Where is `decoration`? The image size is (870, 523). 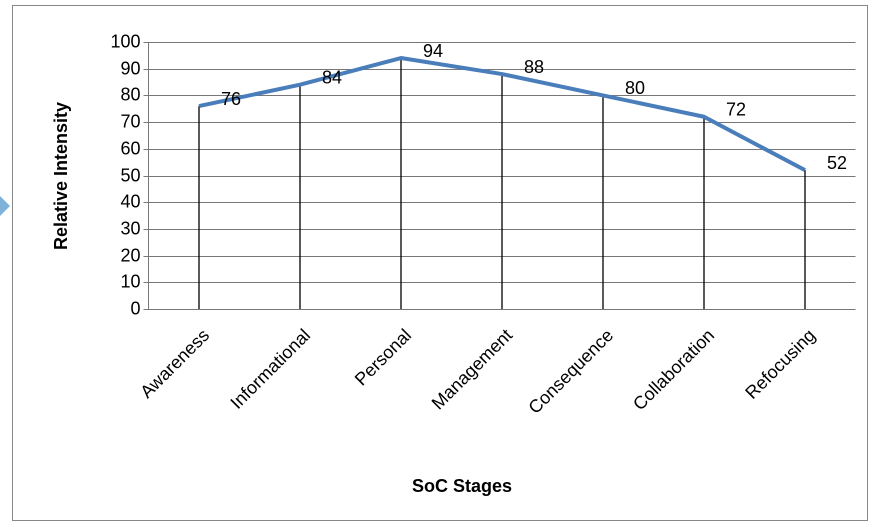 decoration is located at coordinates (5, 206).